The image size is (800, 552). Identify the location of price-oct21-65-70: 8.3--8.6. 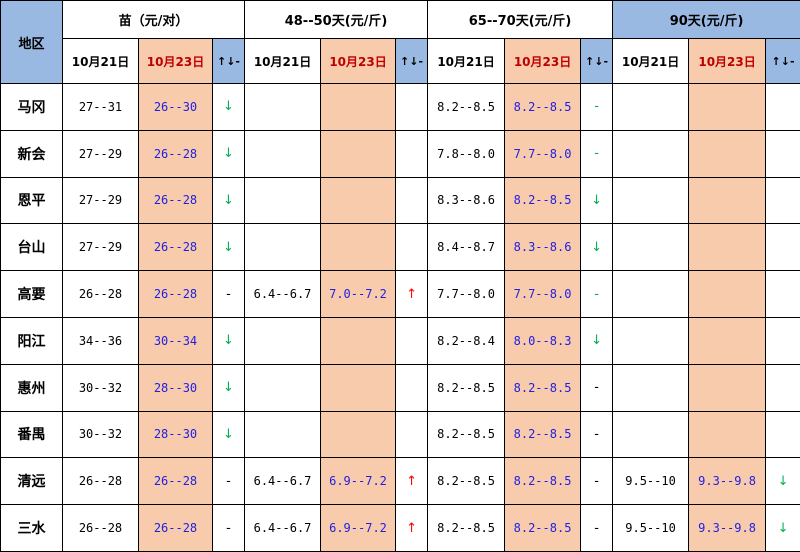
(466, 200).